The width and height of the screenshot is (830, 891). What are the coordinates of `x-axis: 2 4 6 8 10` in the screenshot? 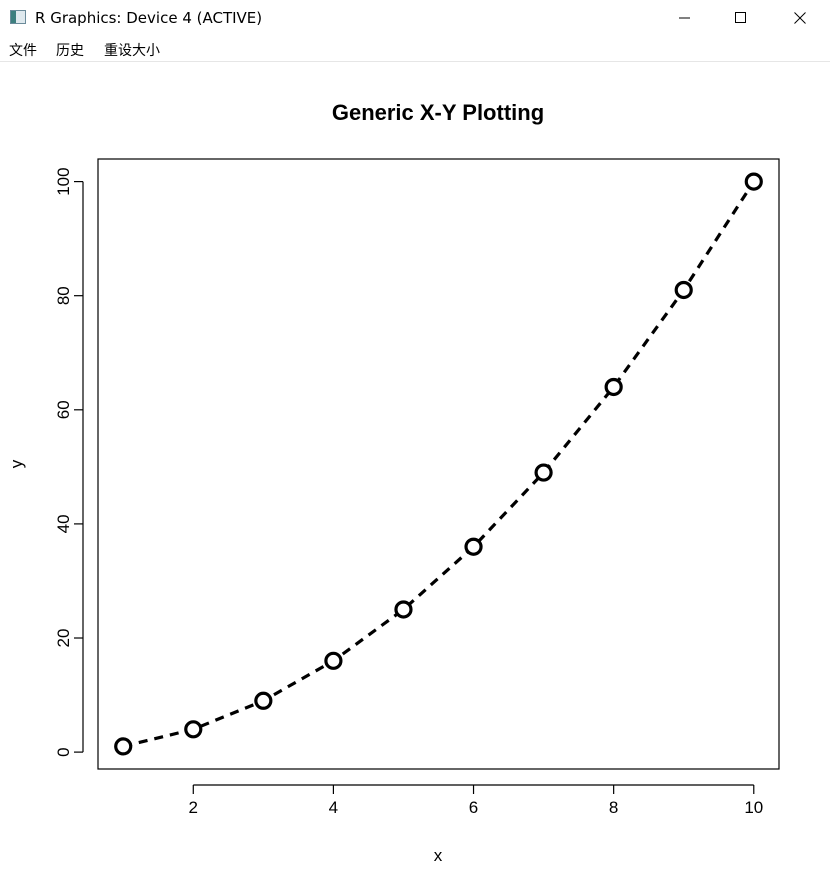 It's located at (476, 800).